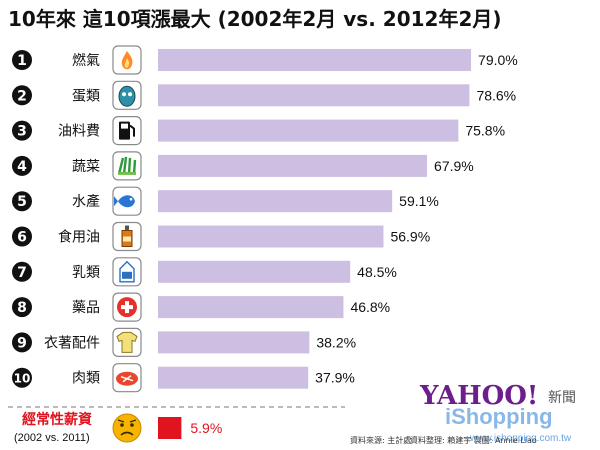 Image resolution: width=600 pixels, height=450 pixels. I want to click on rank-badge: 6, so click(22, 236).